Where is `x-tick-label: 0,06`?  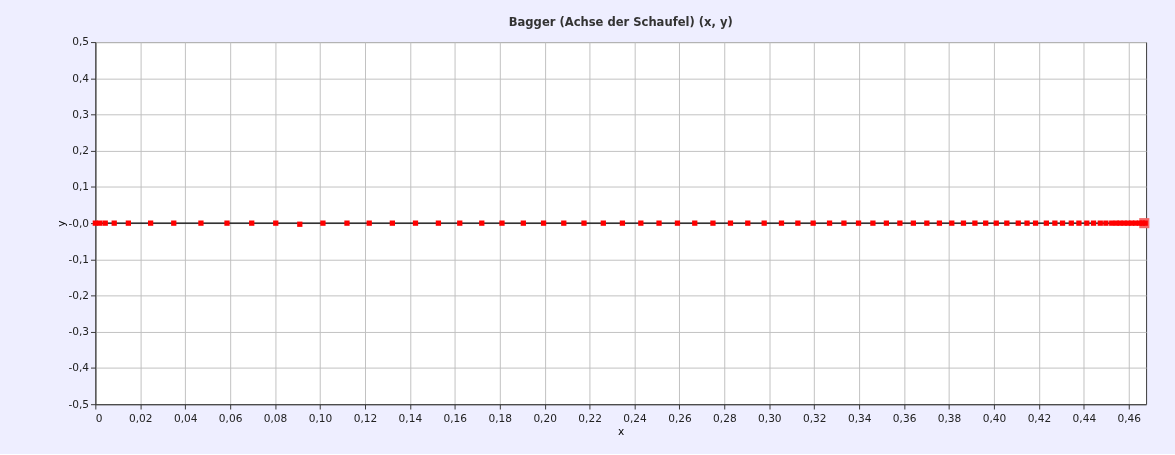
x-tick-label: 0,06 is located at coordinates (230, 418).